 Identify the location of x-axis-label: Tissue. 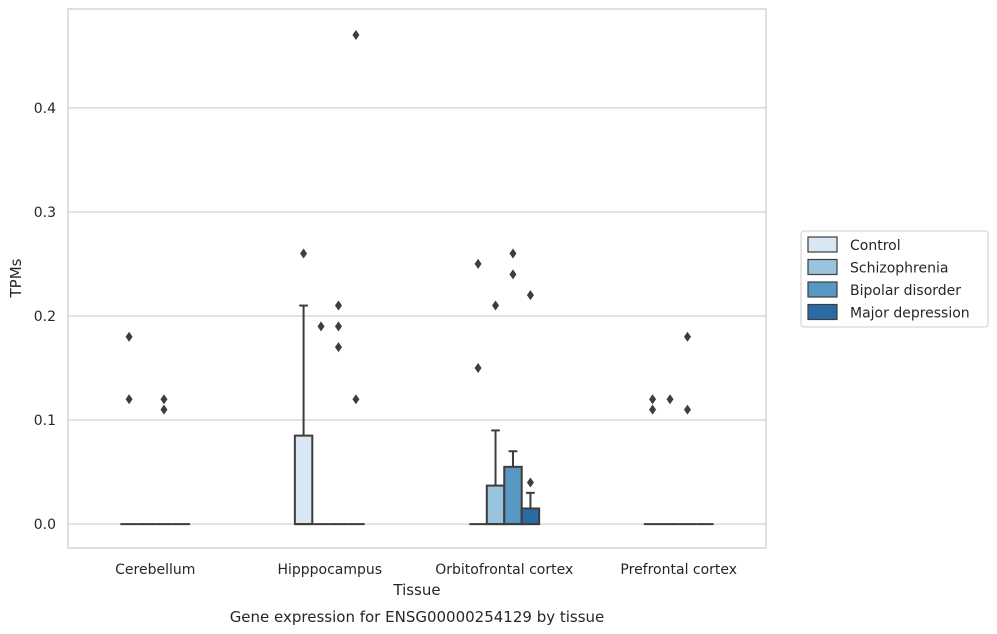
(416, 590).